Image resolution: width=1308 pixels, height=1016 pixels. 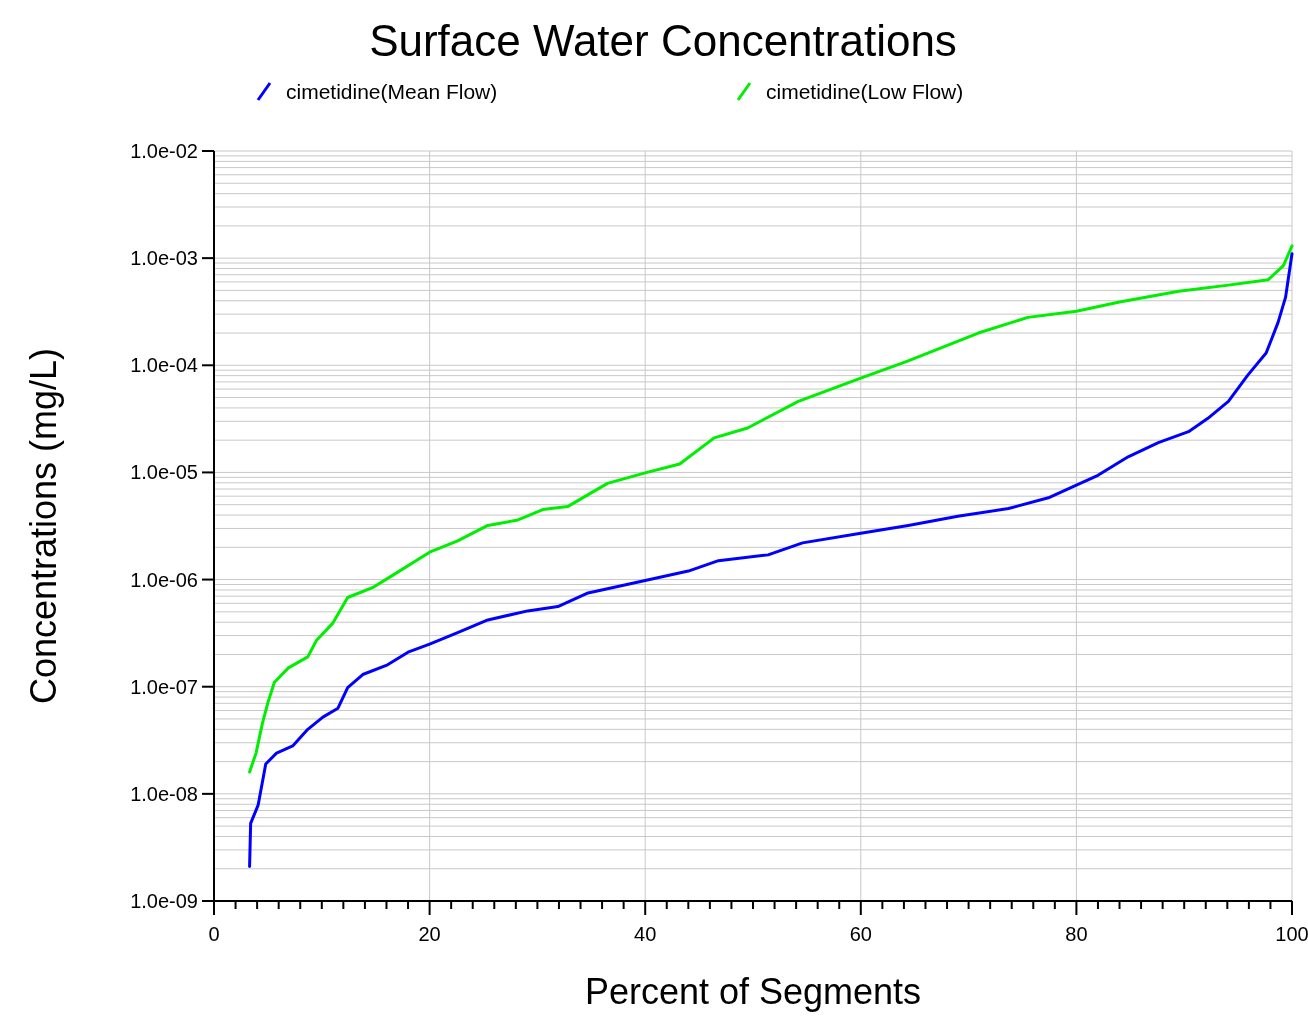 What do you see at coordinates (164, 686) in the screenshot?
I see `y-tick-label: 1.0e-07` at bounding box center [164, 686].